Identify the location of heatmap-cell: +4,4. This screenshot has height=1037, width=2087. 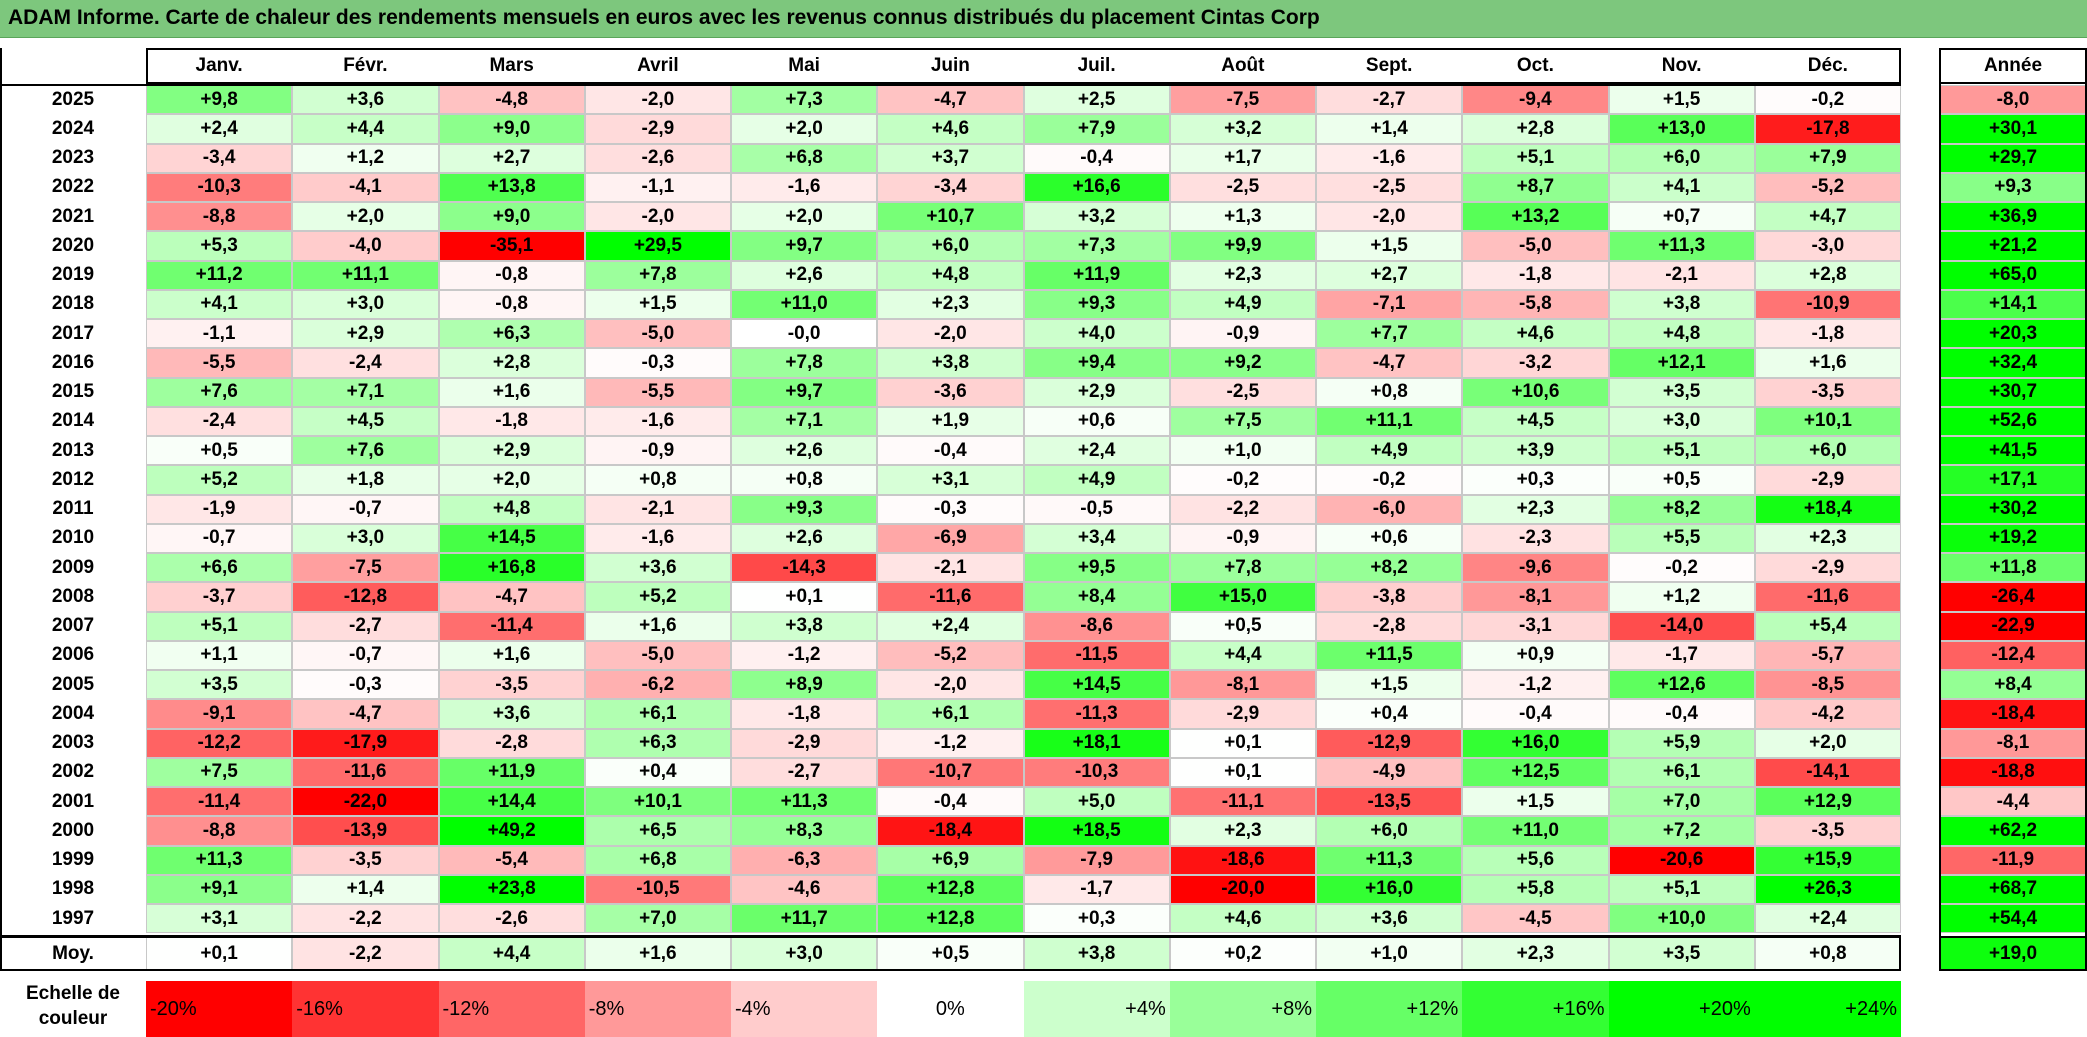
(365, 129).